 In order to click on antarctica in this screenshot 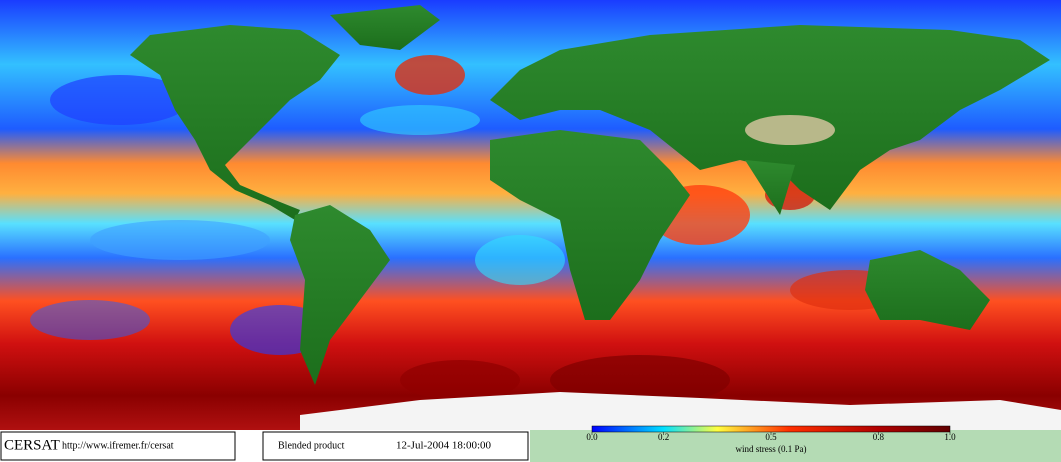, I will do `click(680, 411)`.